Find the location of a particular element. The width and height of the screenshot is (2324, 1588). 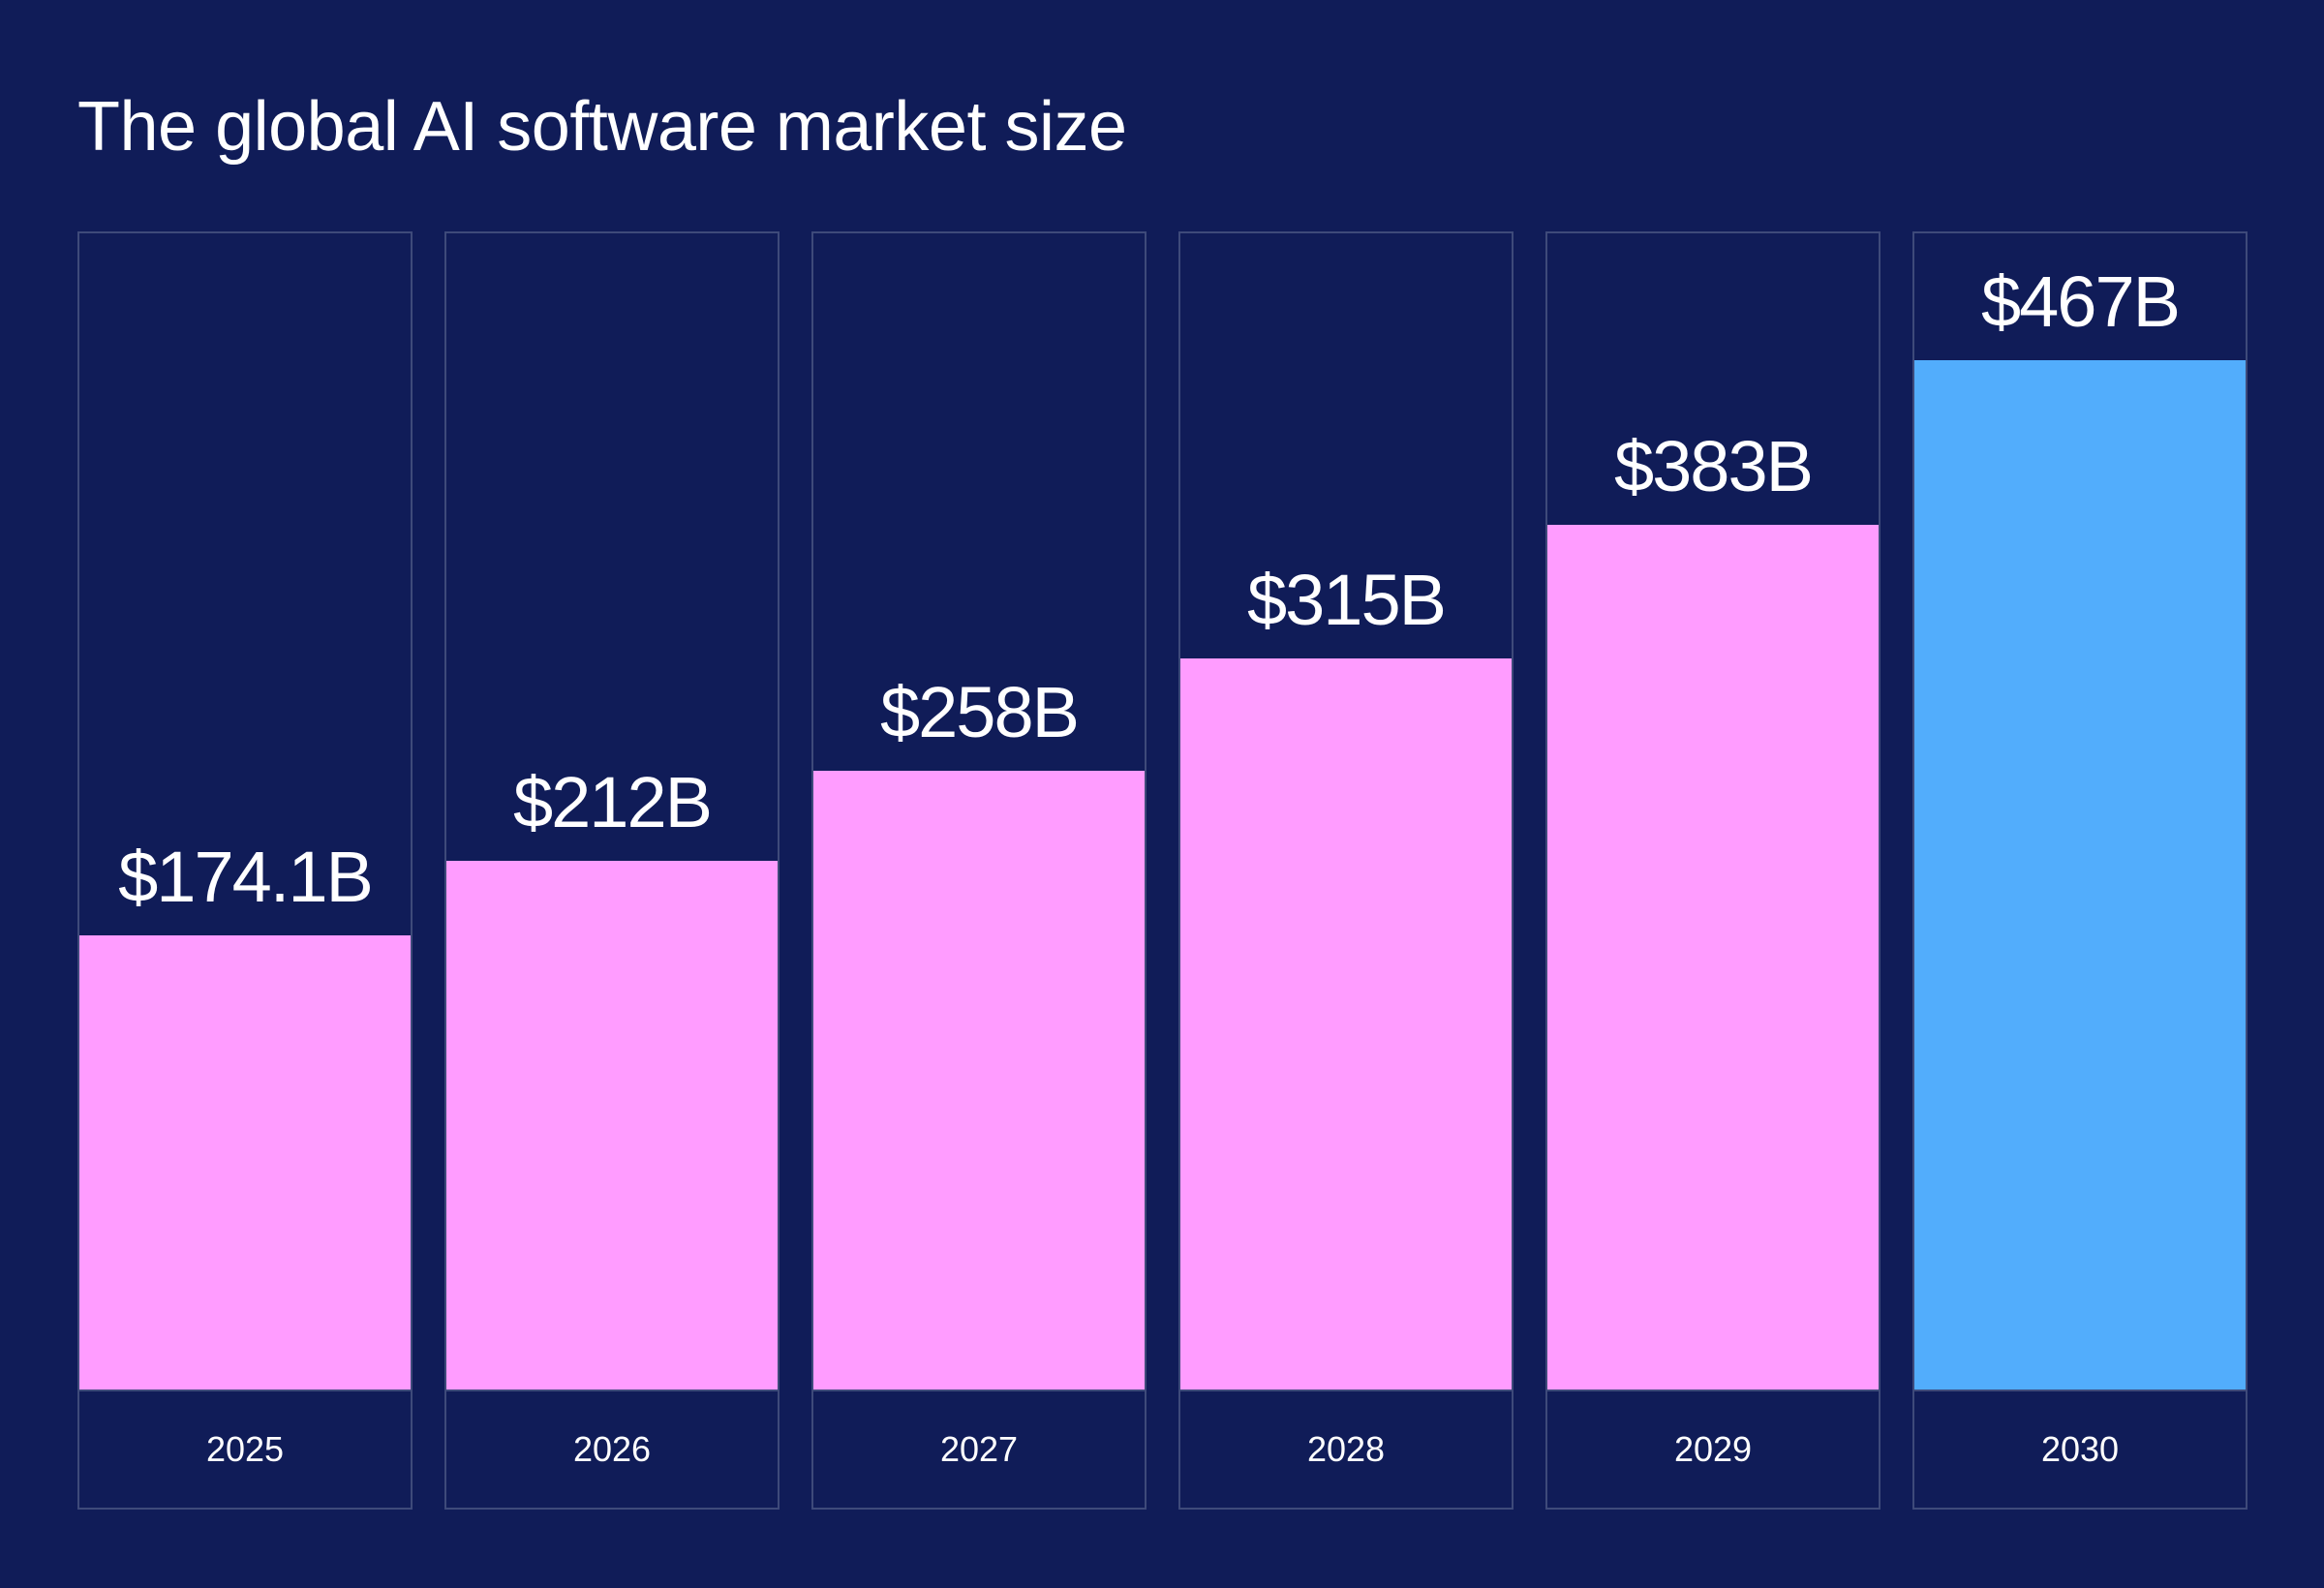

bar-column-2029: $383B 2029 is located at coordinates (1713, 870).